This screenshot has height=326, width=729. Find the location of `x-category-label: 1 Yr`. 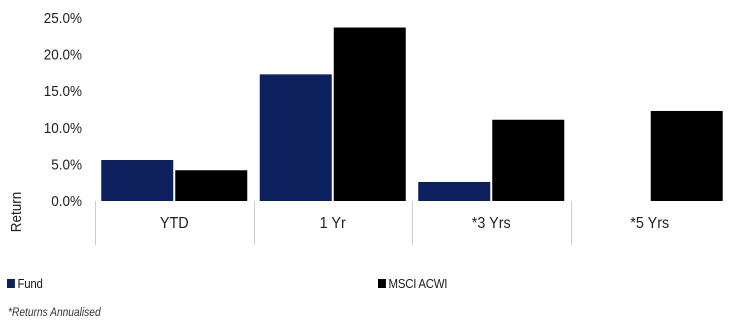

x-category-label: 1 Yr is located at coordinates (333, 223).